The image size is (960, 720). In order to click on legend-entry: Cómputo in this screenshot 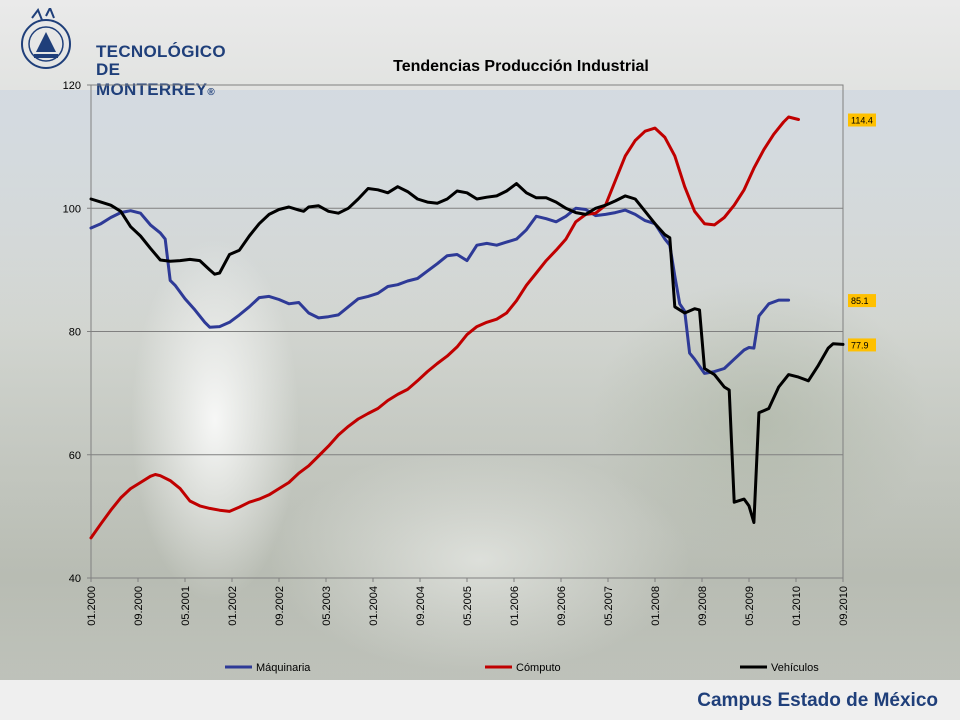, I will do `click(523, 668)`.